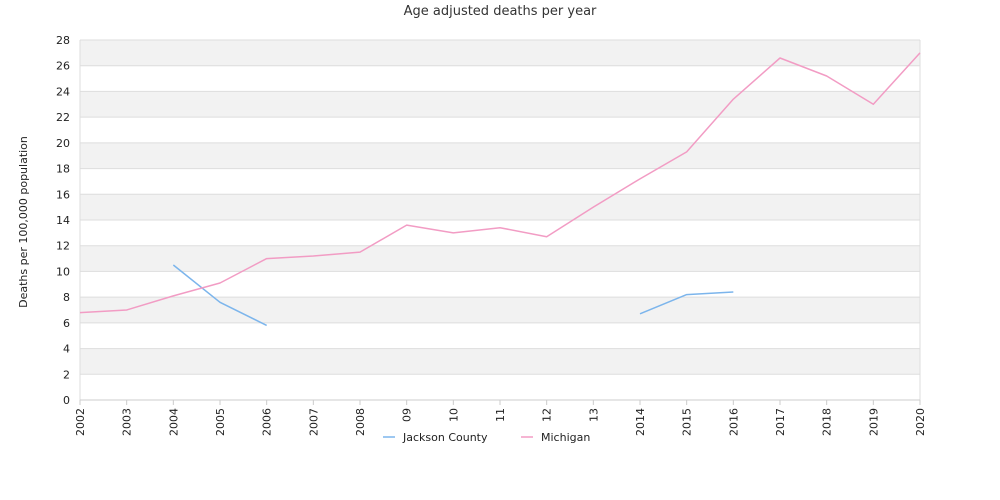 Image resolution: width=1000 pixels, height=500 pixels. I want to click on x-tick-label: 2017, so click(780, 422).